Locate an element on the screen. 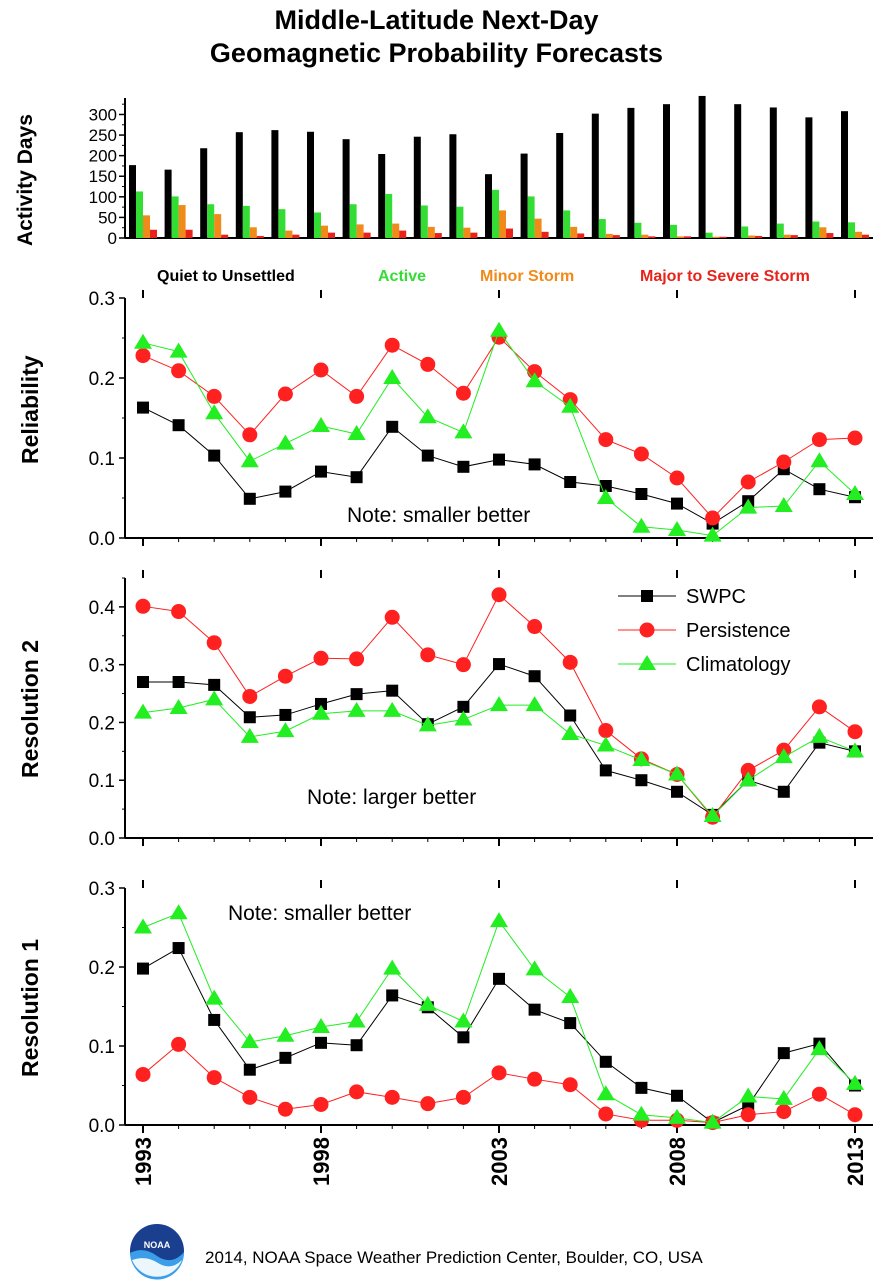  resolution2-y-tick-label: 0.4 is located at coordinates (102, 608).